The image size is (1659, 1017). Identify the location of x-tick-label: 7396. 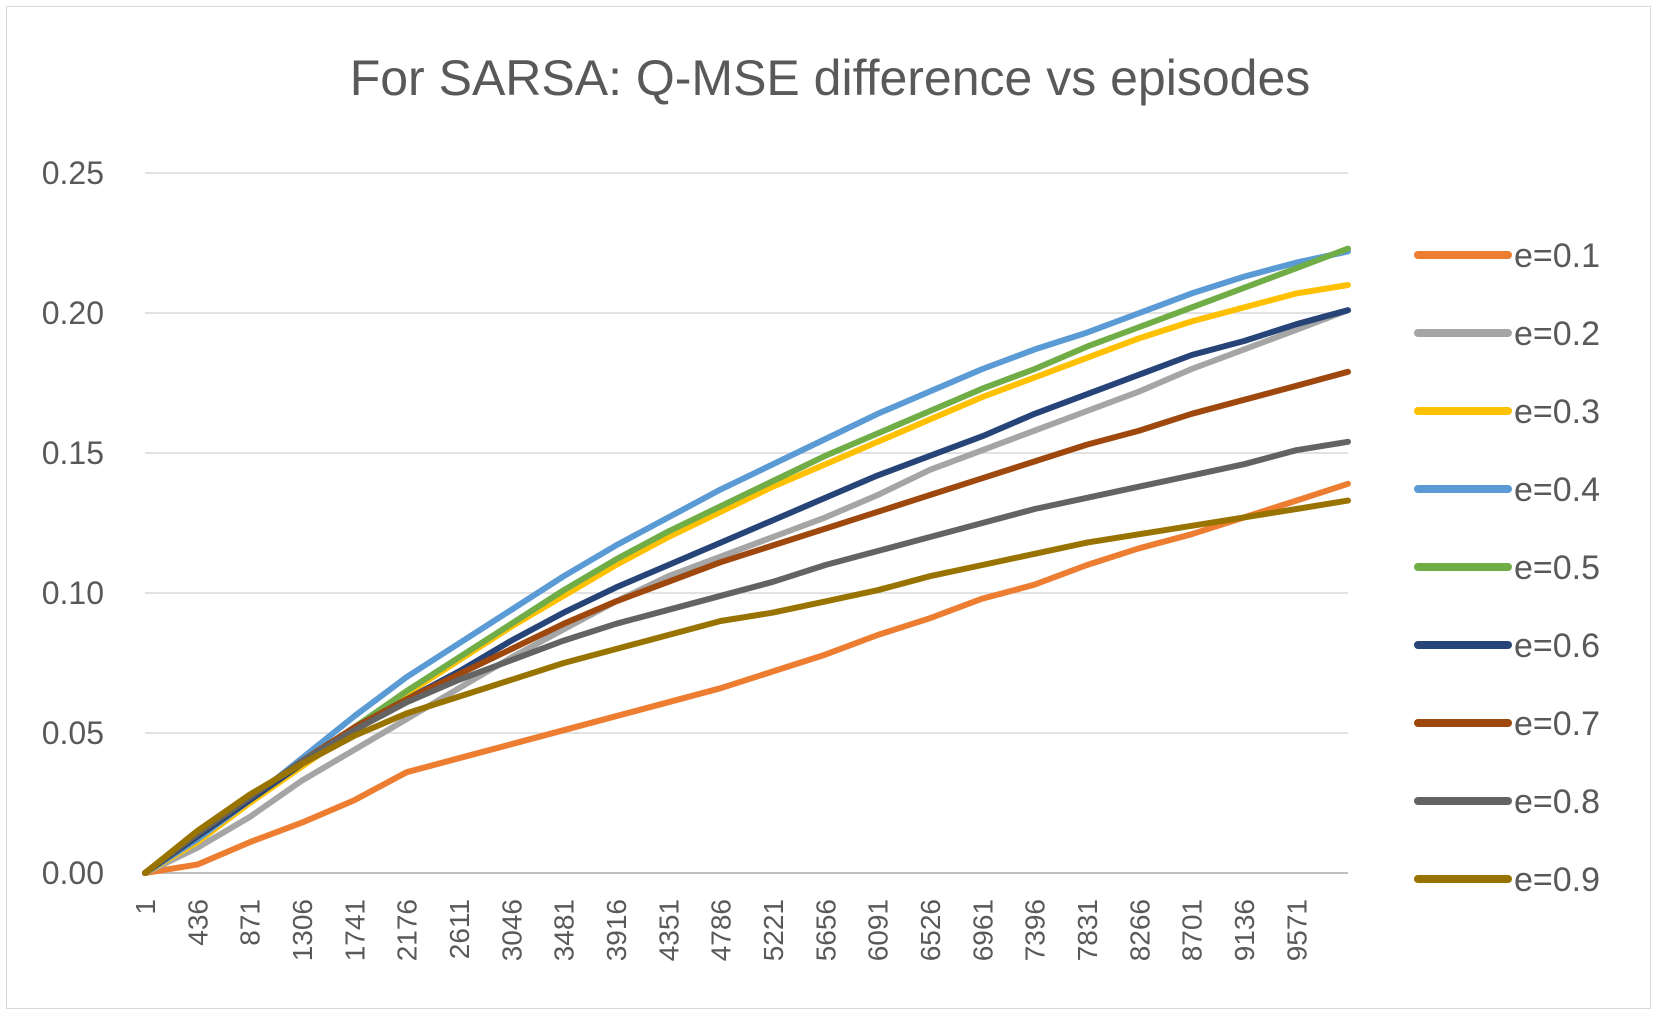
(1035, 930).